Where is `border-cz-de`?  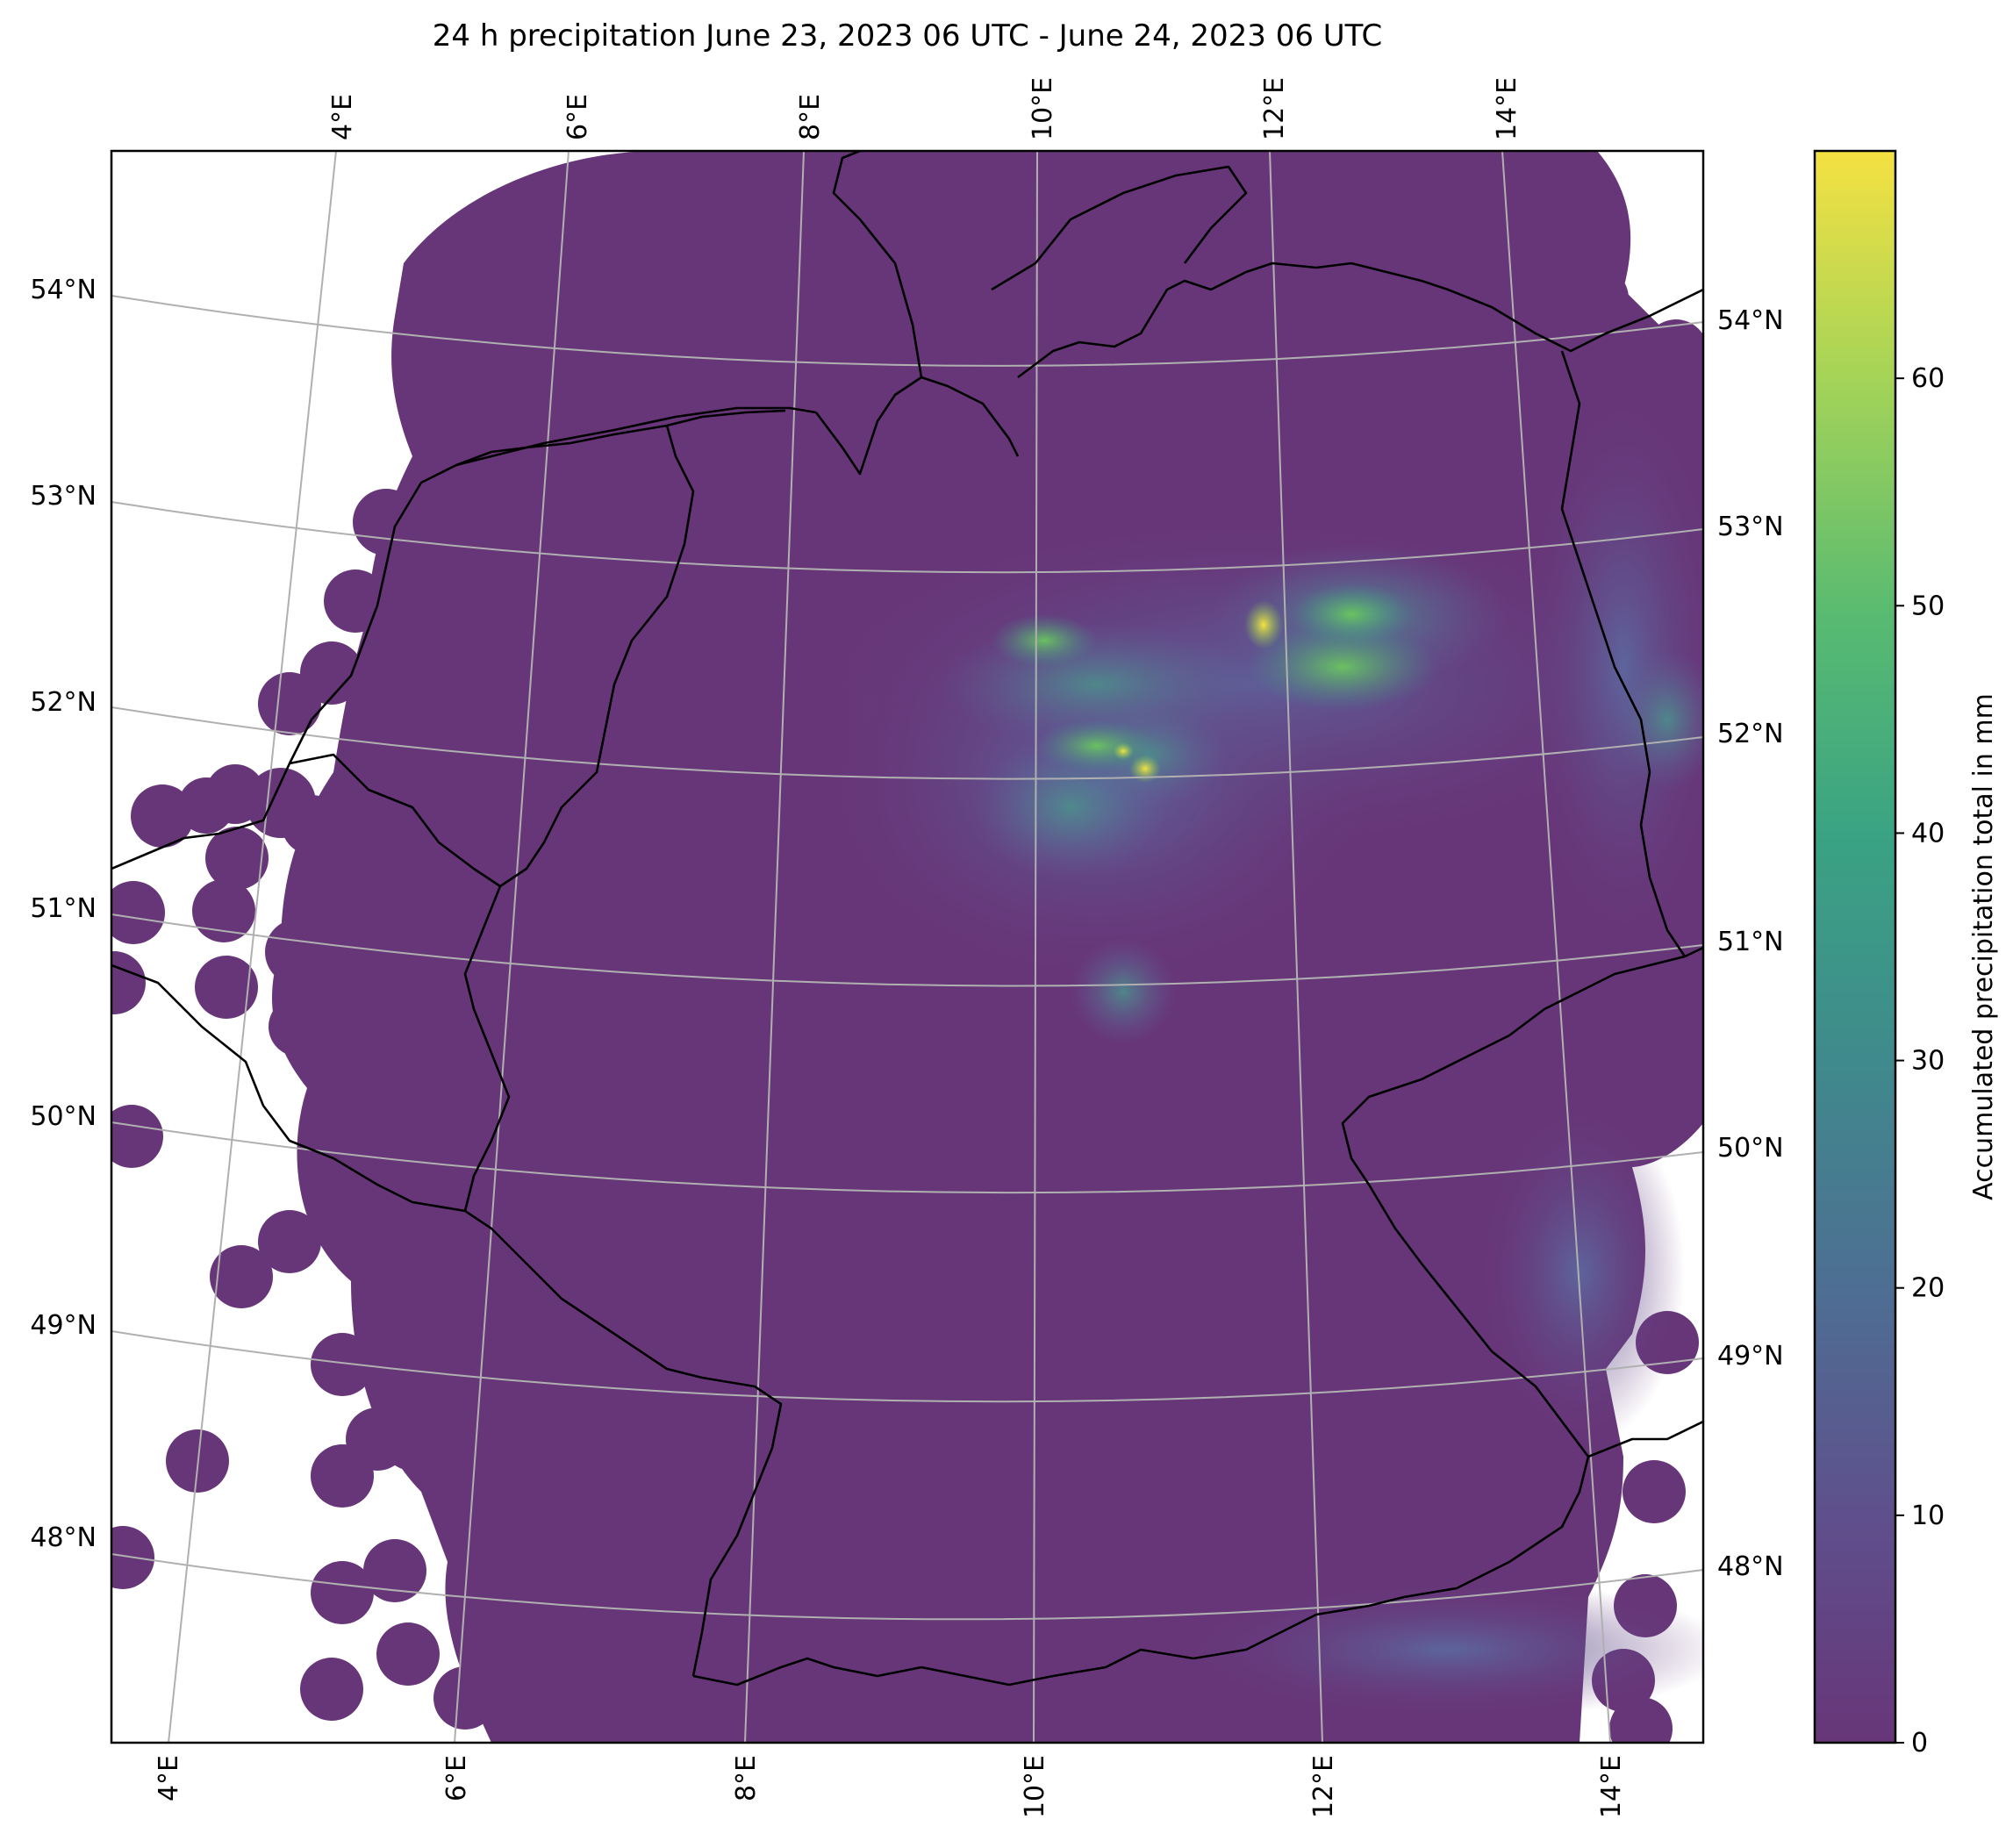 border-cz-de is located at coordinates (1513, 1206).